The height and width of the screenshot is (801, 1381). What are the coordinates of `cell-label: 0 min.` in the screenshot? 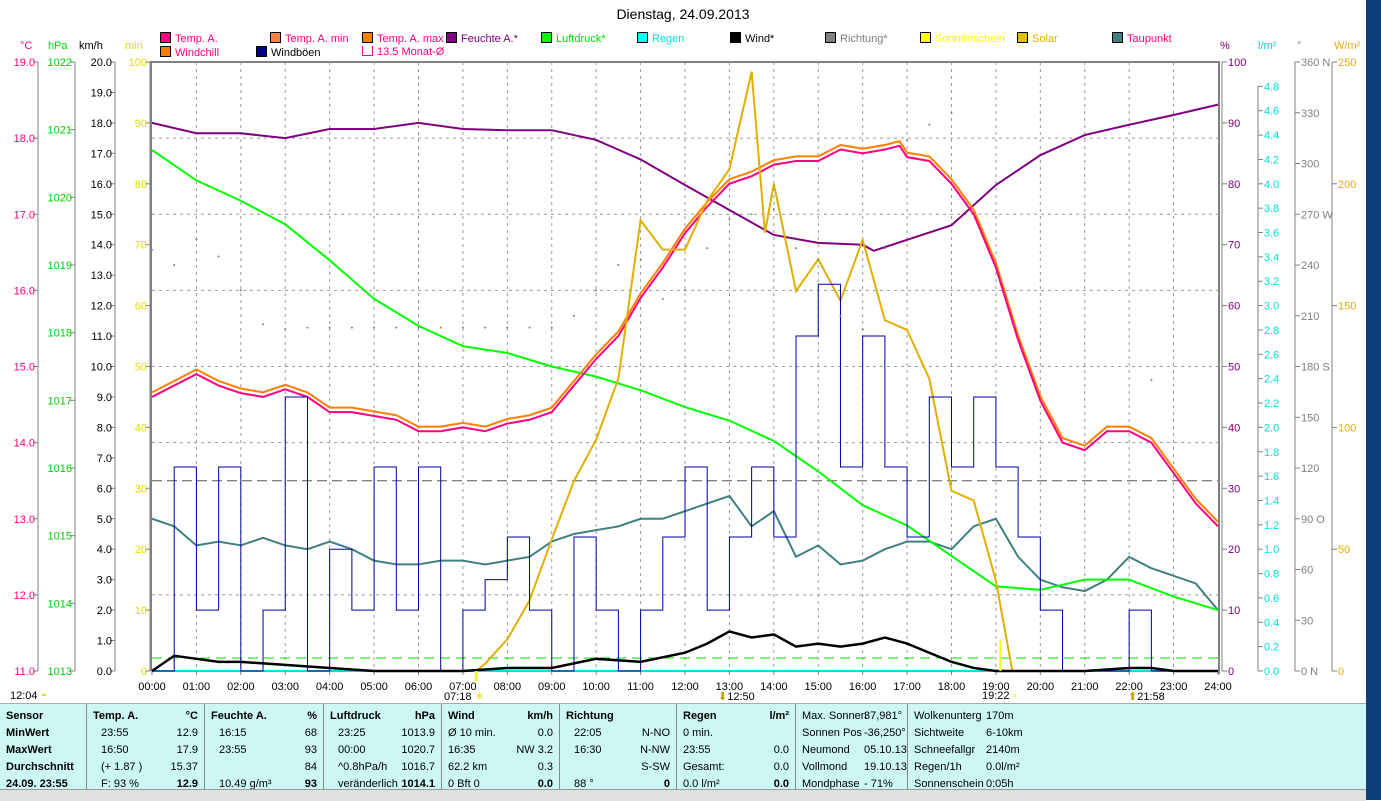 It's located at (698, 733).